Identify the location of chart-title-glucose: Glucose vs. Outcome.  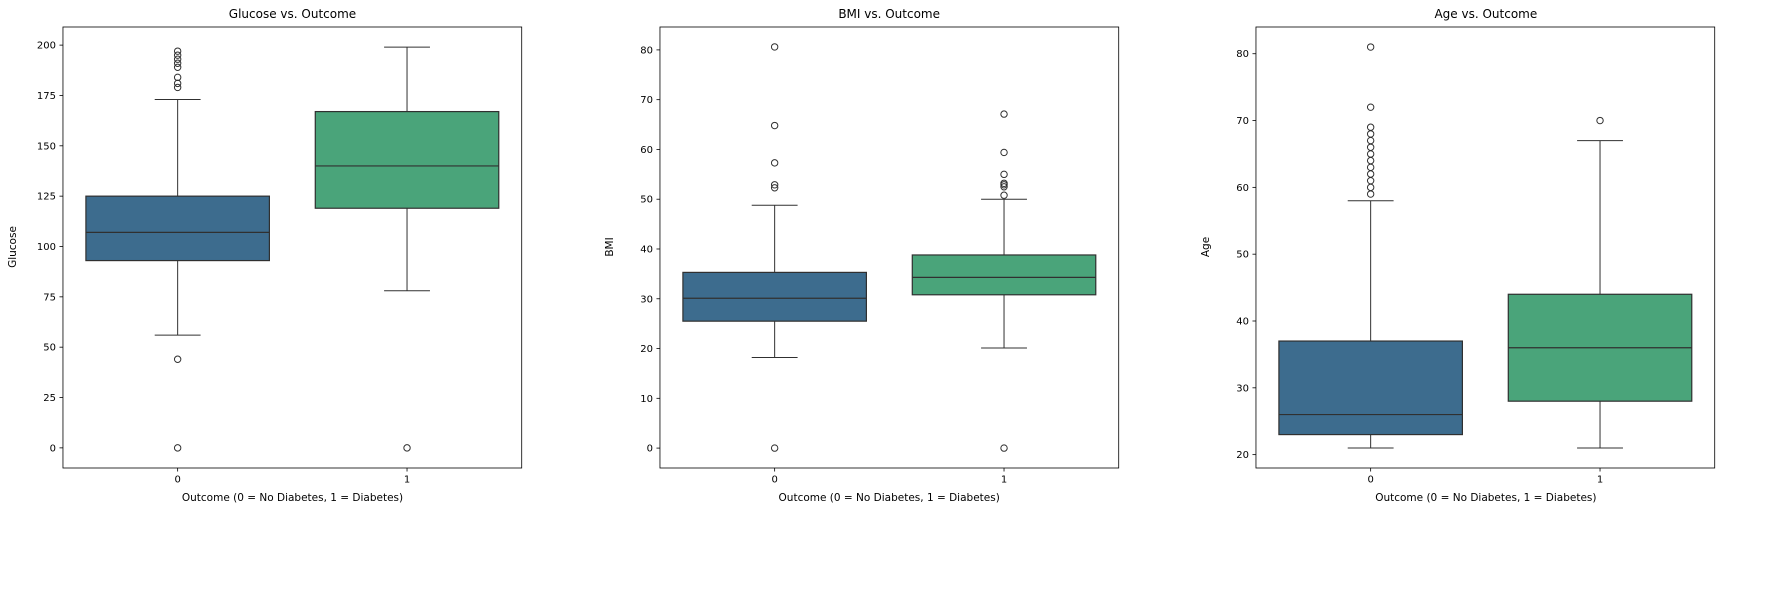
(292, 14).